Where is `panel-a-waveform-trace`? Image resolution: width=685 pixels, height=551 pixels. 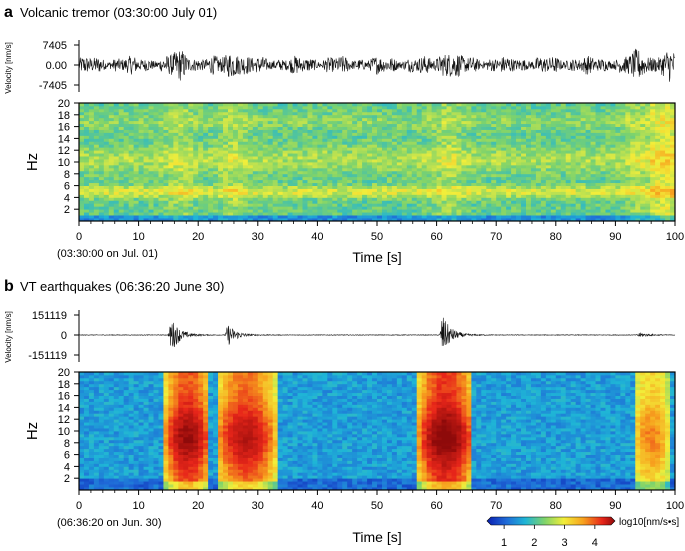
panel-a-waveform-trace is located at coordinates (377, 65).